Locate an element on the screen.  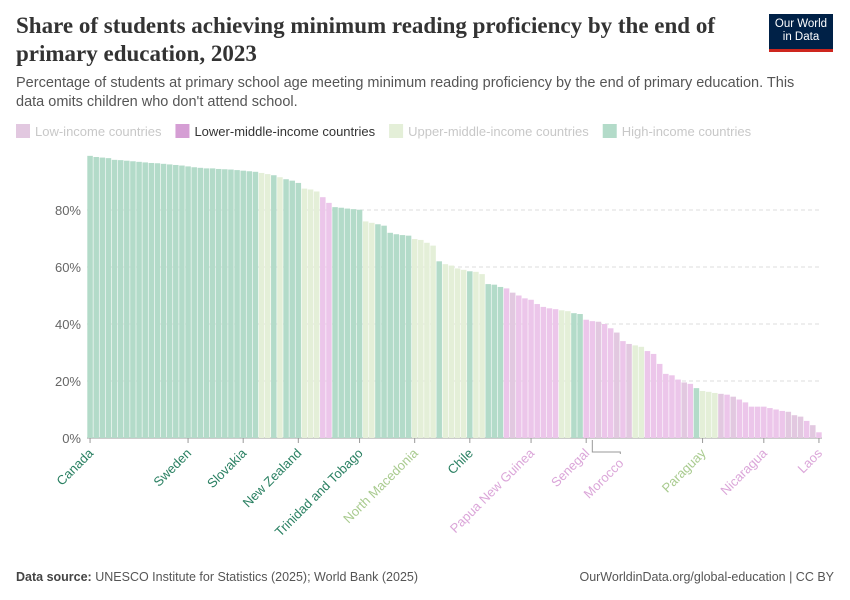
y-tick-label: 80% is located at coordinates (68, 210).